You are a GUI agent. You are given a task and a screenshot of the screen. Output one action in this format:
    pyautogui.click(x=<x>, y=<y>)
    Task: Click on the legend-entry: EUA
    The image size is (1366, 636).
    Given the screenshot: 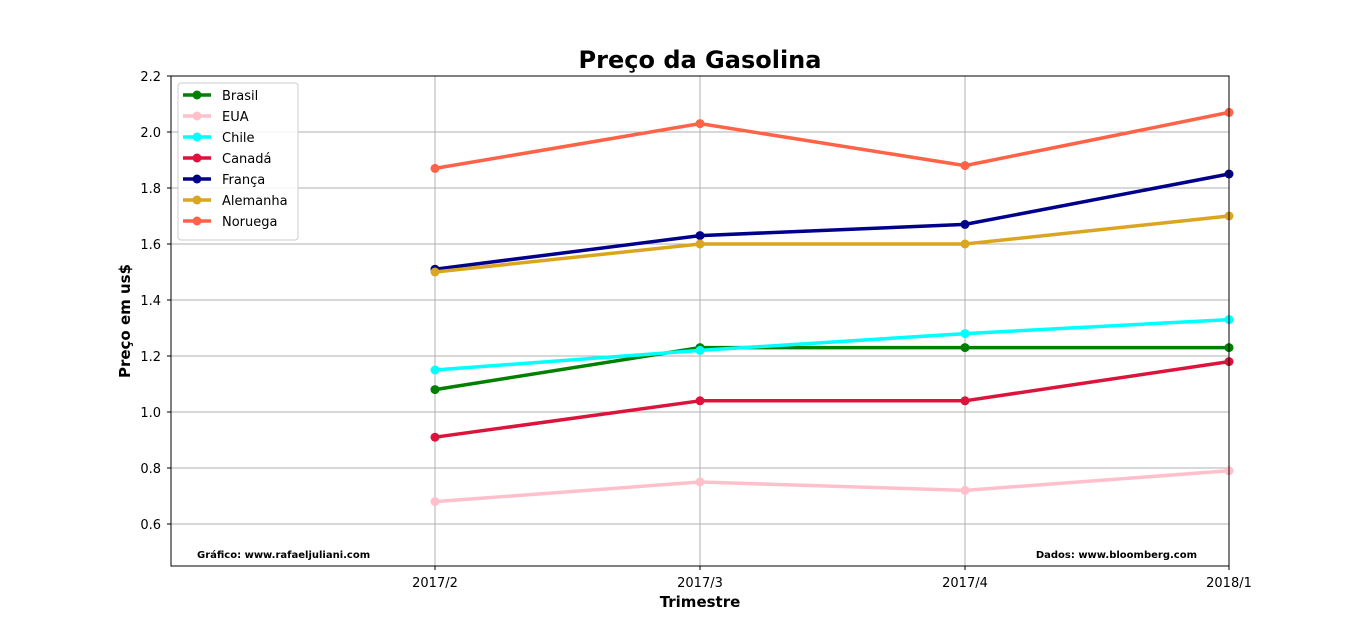 What is the action you would take?
    pyautogui.click(x=216, y=117)
    